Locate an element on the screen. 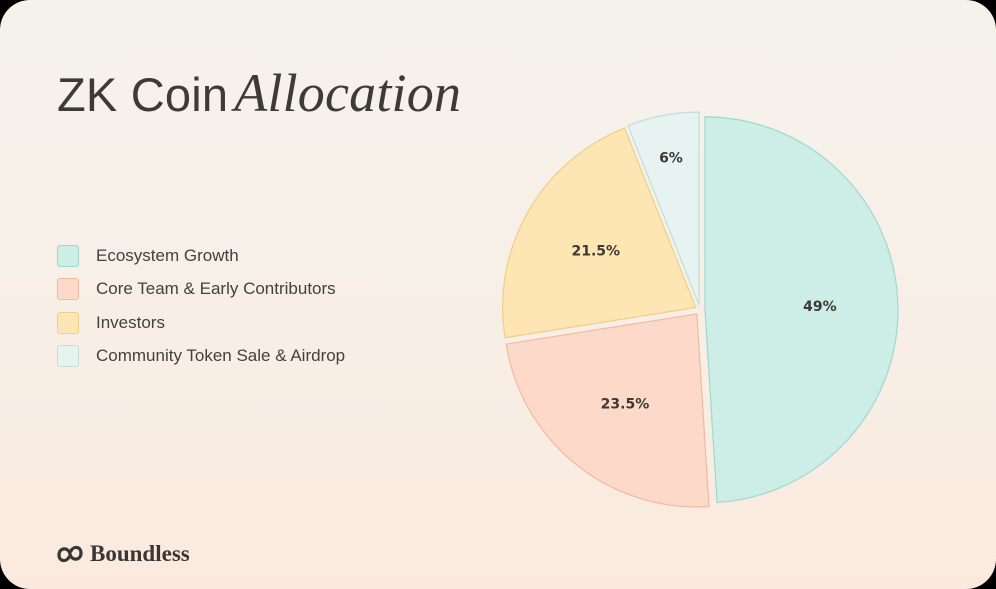 The height and width of the screenshot is (589, 996). boundless-logo-icon is located at coordinates (70, 554).